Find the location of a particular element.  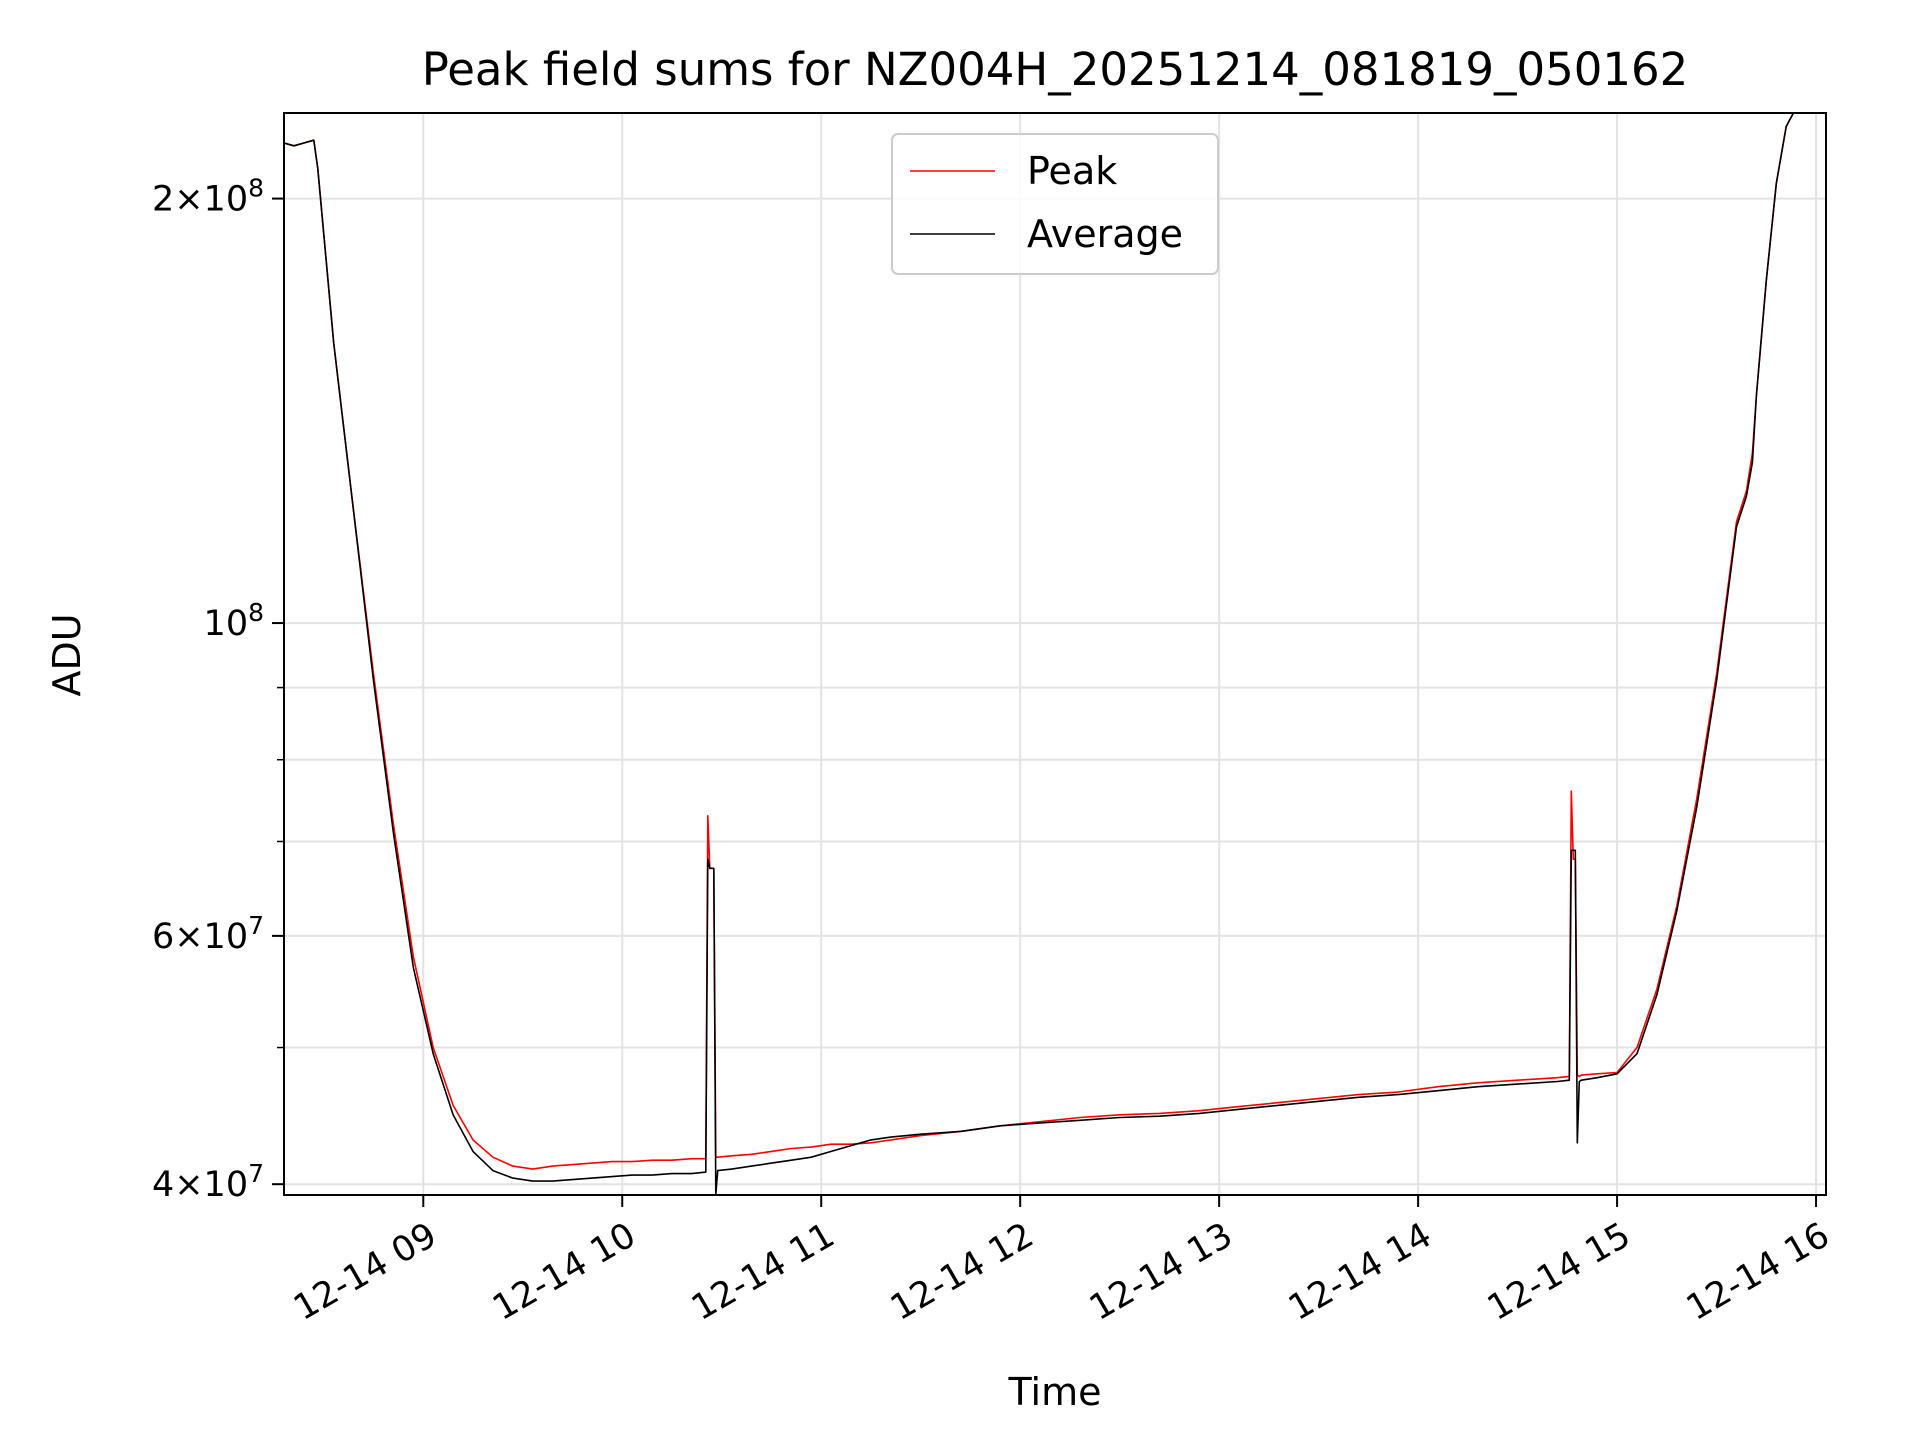

legend-label-peak: Peak is located at coordinates (1072, 171).